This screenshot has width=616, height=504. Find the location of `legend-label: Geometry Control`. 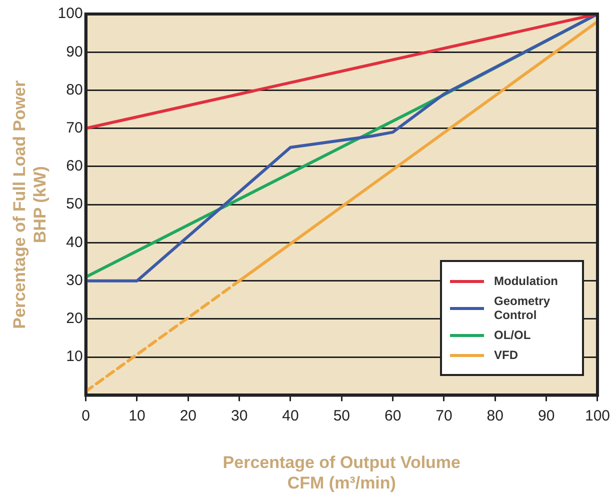

legend-label: Geometry Control is located at coordinates (523, 308).